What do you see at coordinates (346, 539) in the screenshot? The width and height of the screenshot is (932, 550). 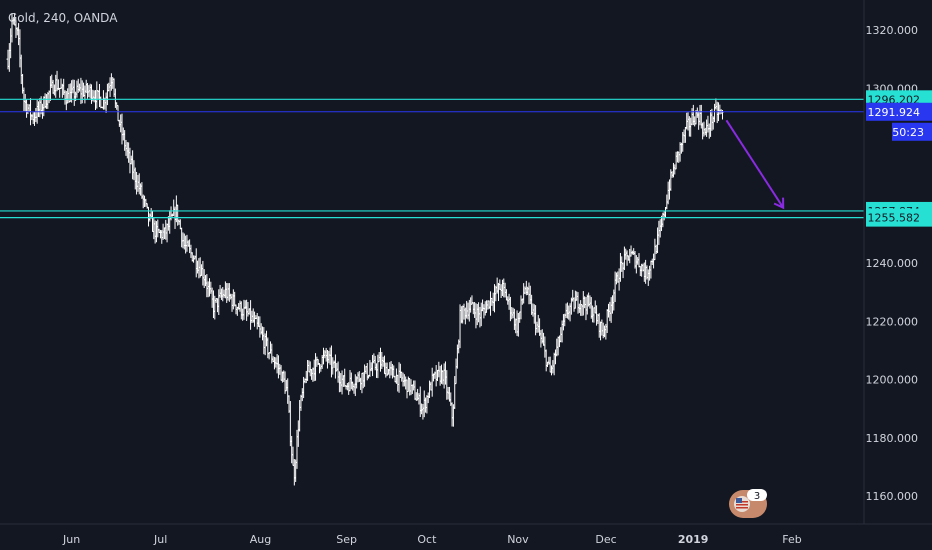 I see `time-tick-label: Sep` at bounding box center [346, 539].